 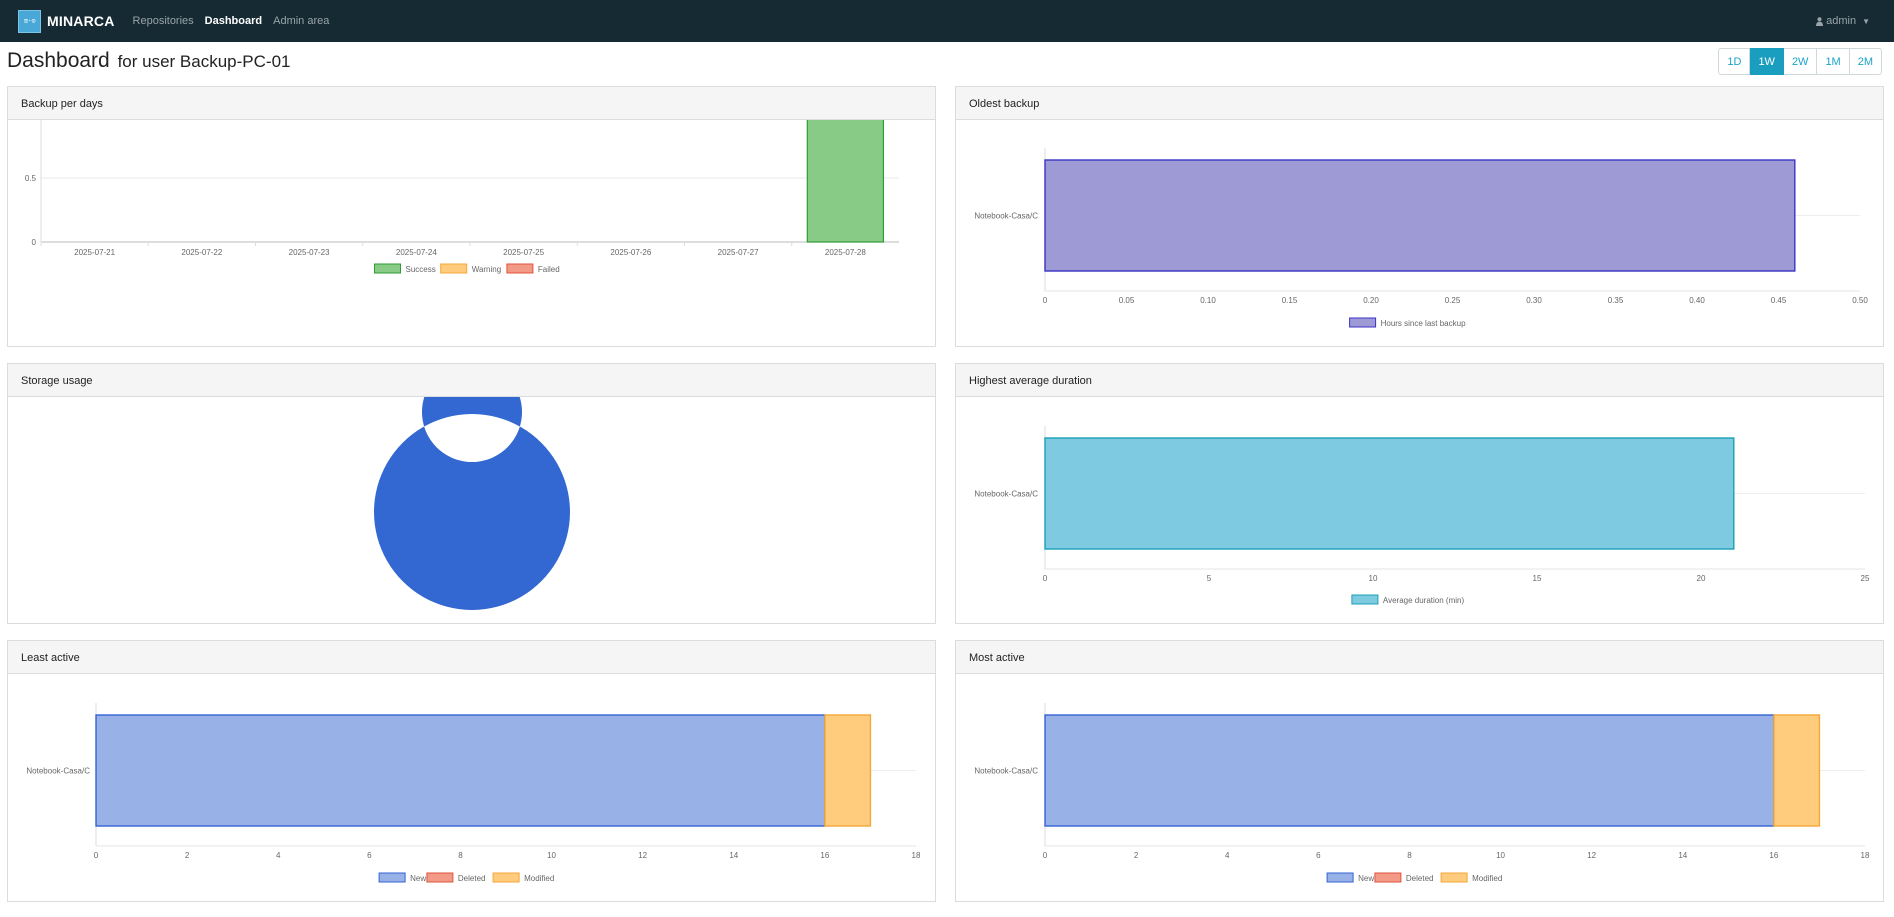 What do you see at coordinates (201, 252) in the screenshot?
I see `x-tick-label: 2025-07-22` at bounding box center [201, 252].